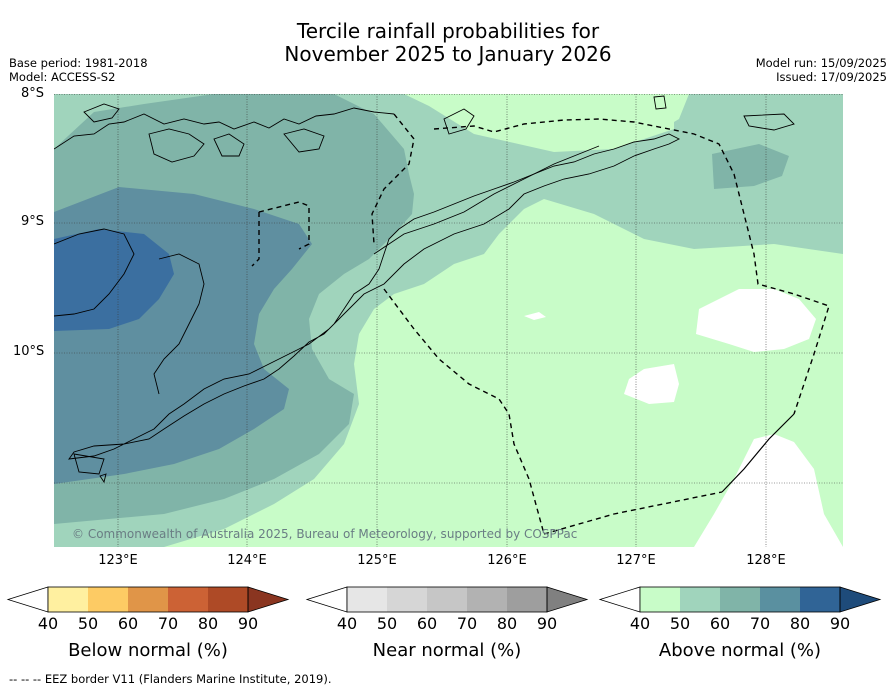 The height and width of the screenshot is (690, 896). I want to click on model-run: Model run: 15/09/2025, so click(821, 63).